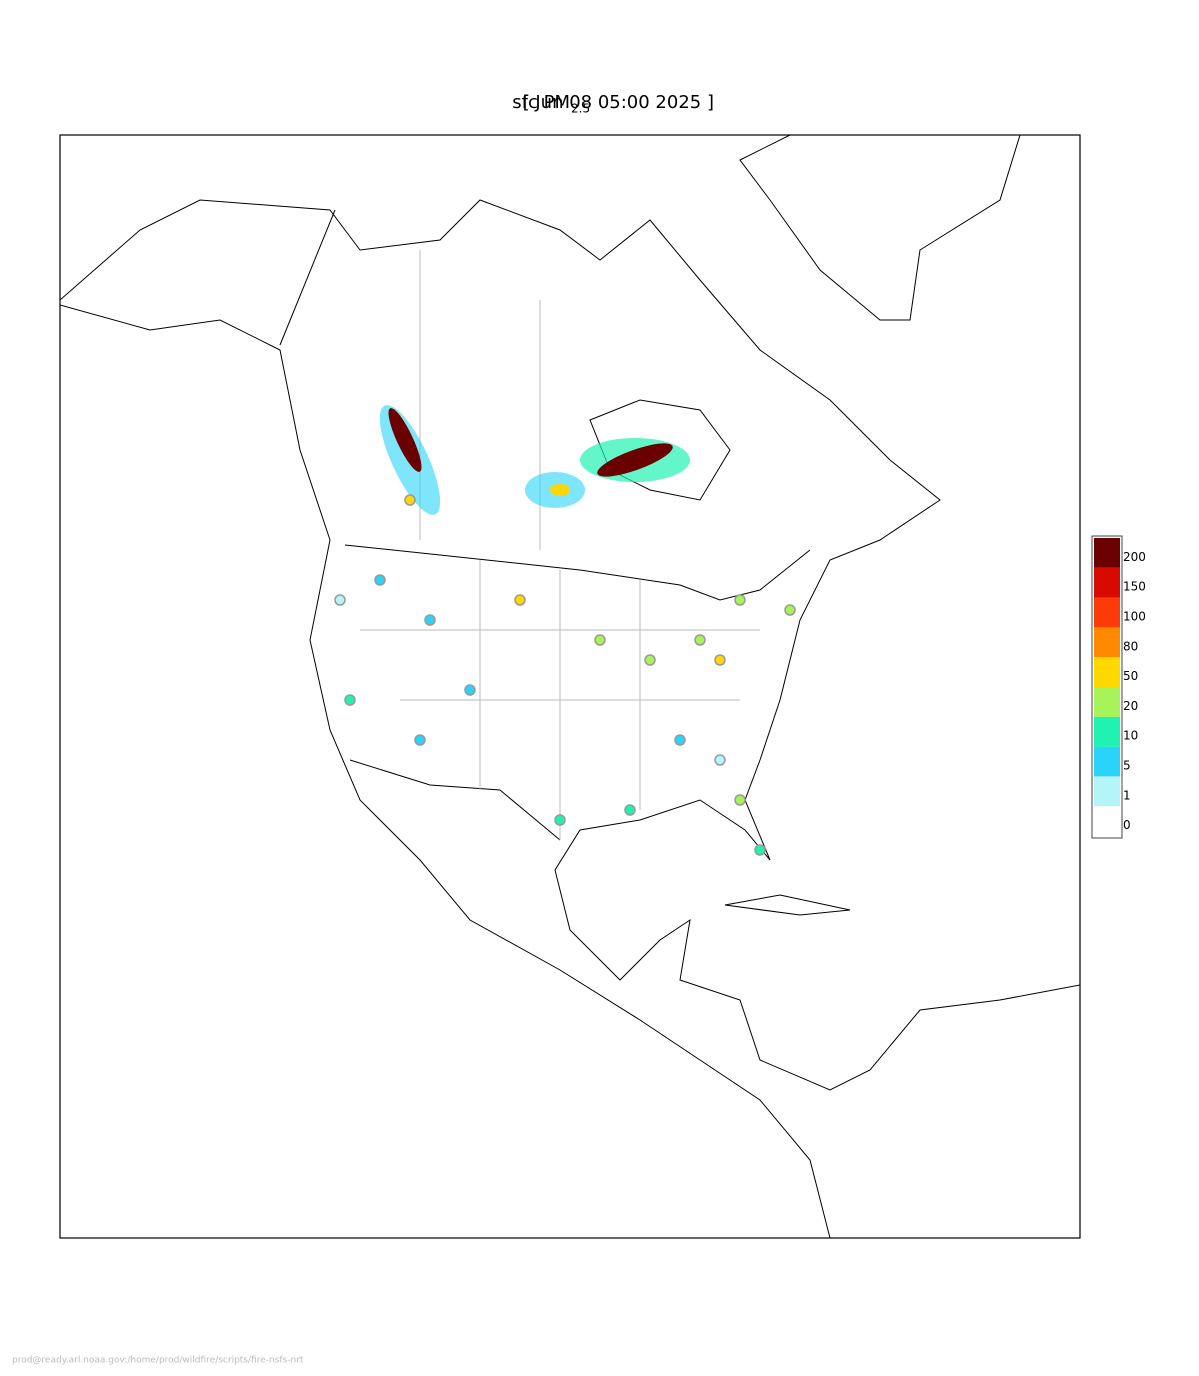 This screenshot has height=1376, width=1199. What do you see at coordinates (880, 228) in the screenshot?
I see `greenland` at bounding box center [880, 228].